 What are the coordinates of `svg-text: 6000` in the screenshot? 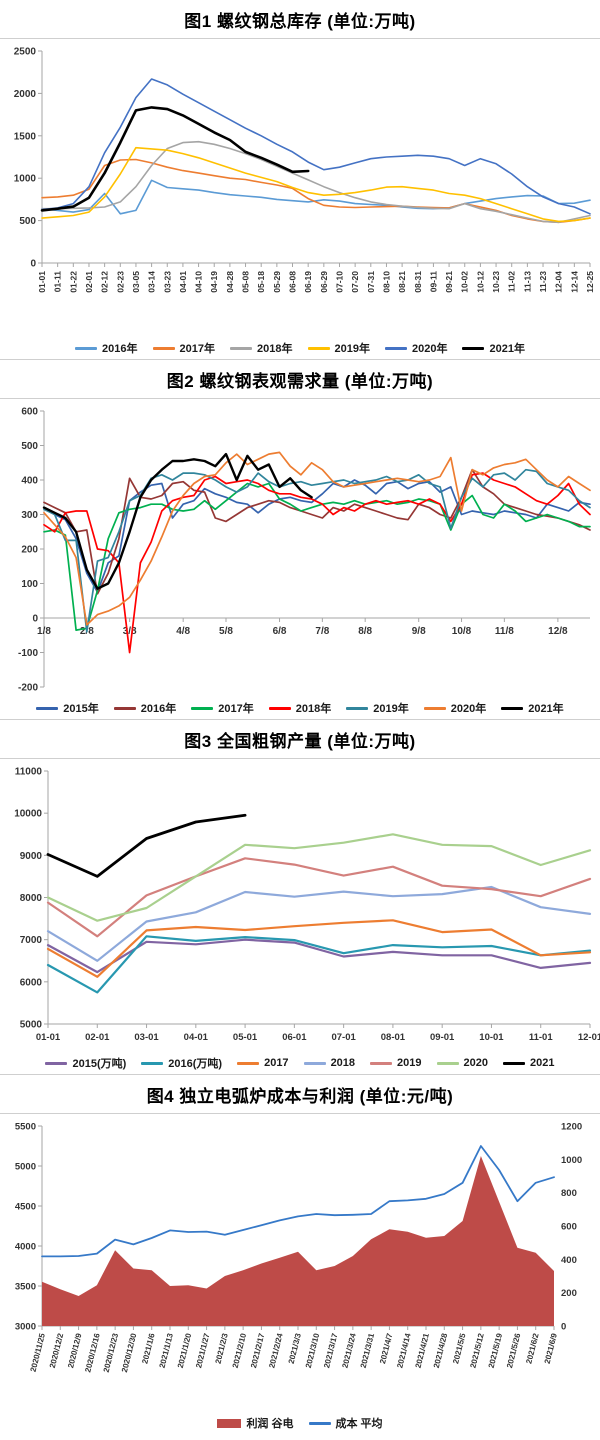 It's located at (31, 982).